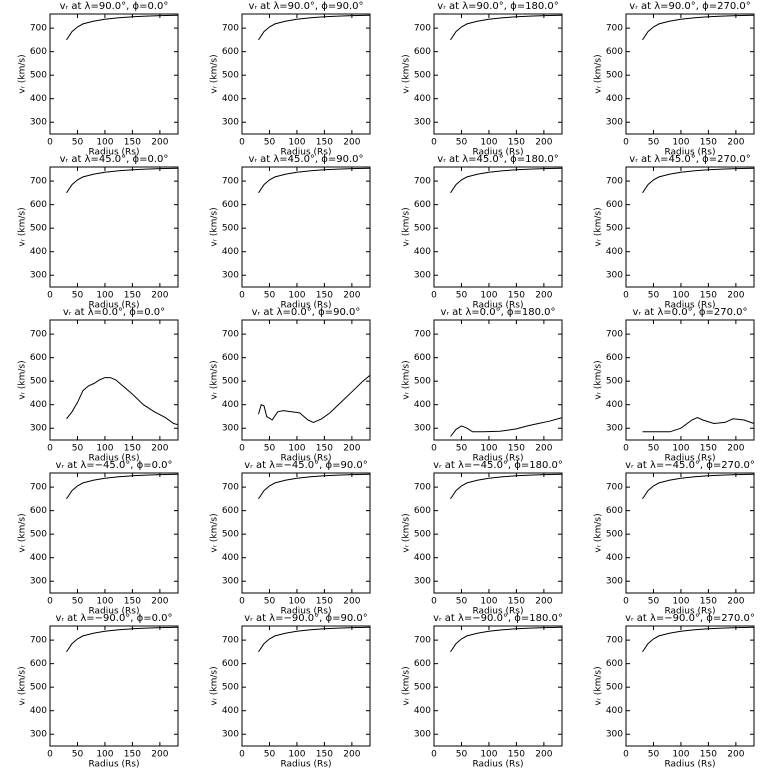 The height and width of the screenshot is (768, 768). I want to click on chart-title: vᵣ at λ=45.0°, ϕ=90.0°, so click(305, 159).